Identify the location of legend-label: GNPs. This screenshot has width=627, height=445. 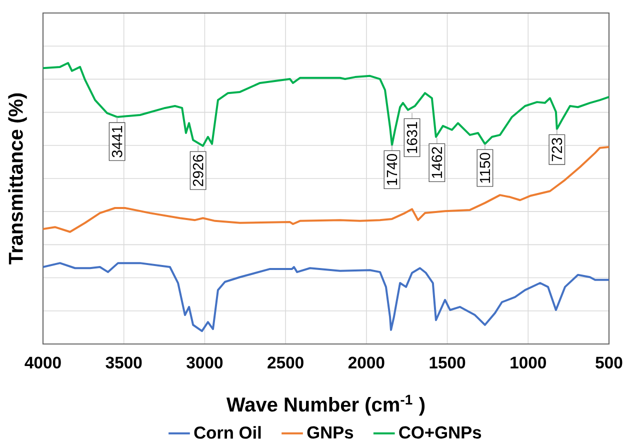
(330, 432).